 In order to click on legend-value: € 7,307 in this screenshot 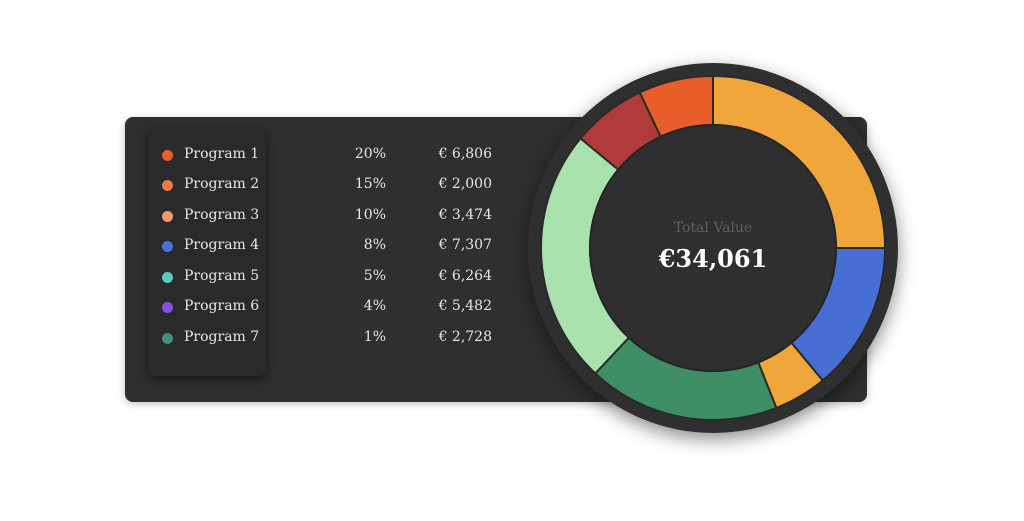, I will do `click(465, 245)`.